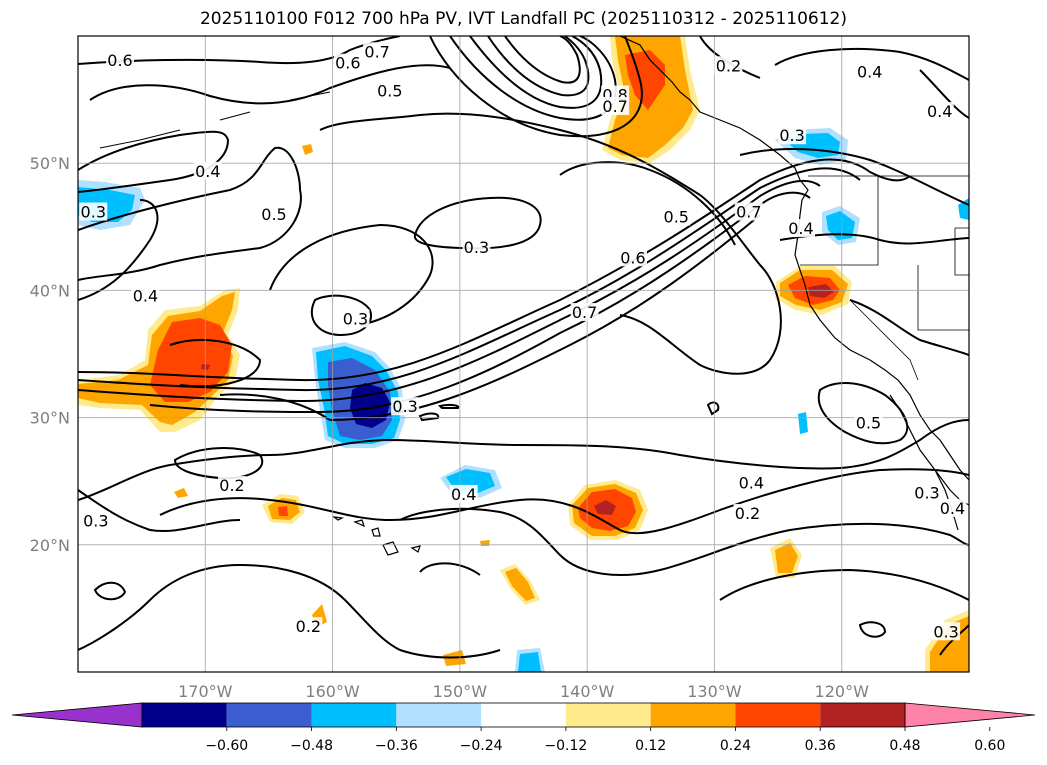 The image size is (1047, 765). I want to click on anomaly-or-negative-core, so click(840, 225).